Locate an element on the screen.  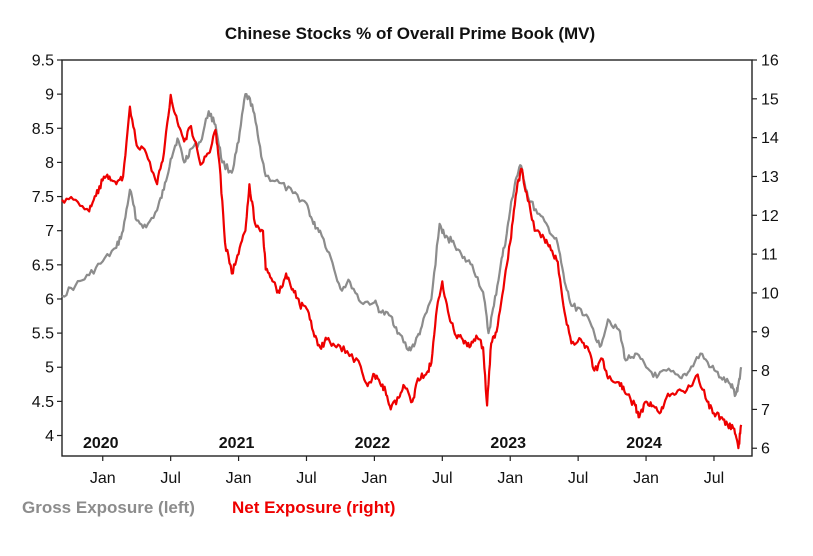
year-label: 2023 is located at coordinates (508, 443).